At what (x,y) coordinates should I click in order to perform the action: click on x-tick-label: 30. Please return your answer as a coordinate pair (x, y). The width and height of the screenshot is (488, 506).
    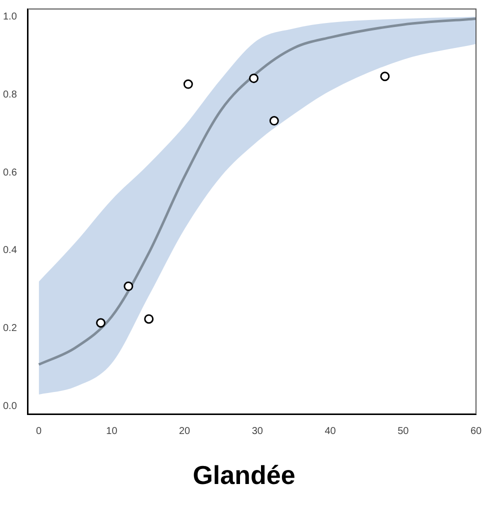
    Looking at the image, I should click on (258, 431).